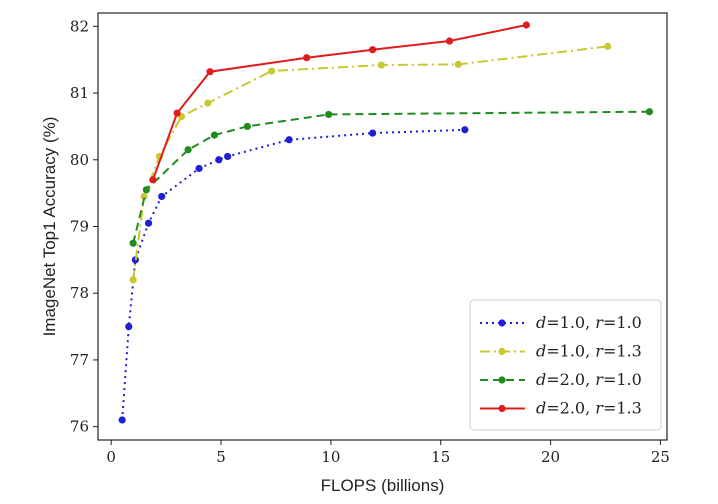 Image resolution: width=718 pixels, height=504 pixels. I want to click on x-tick-label: 5, so click(221, 457).